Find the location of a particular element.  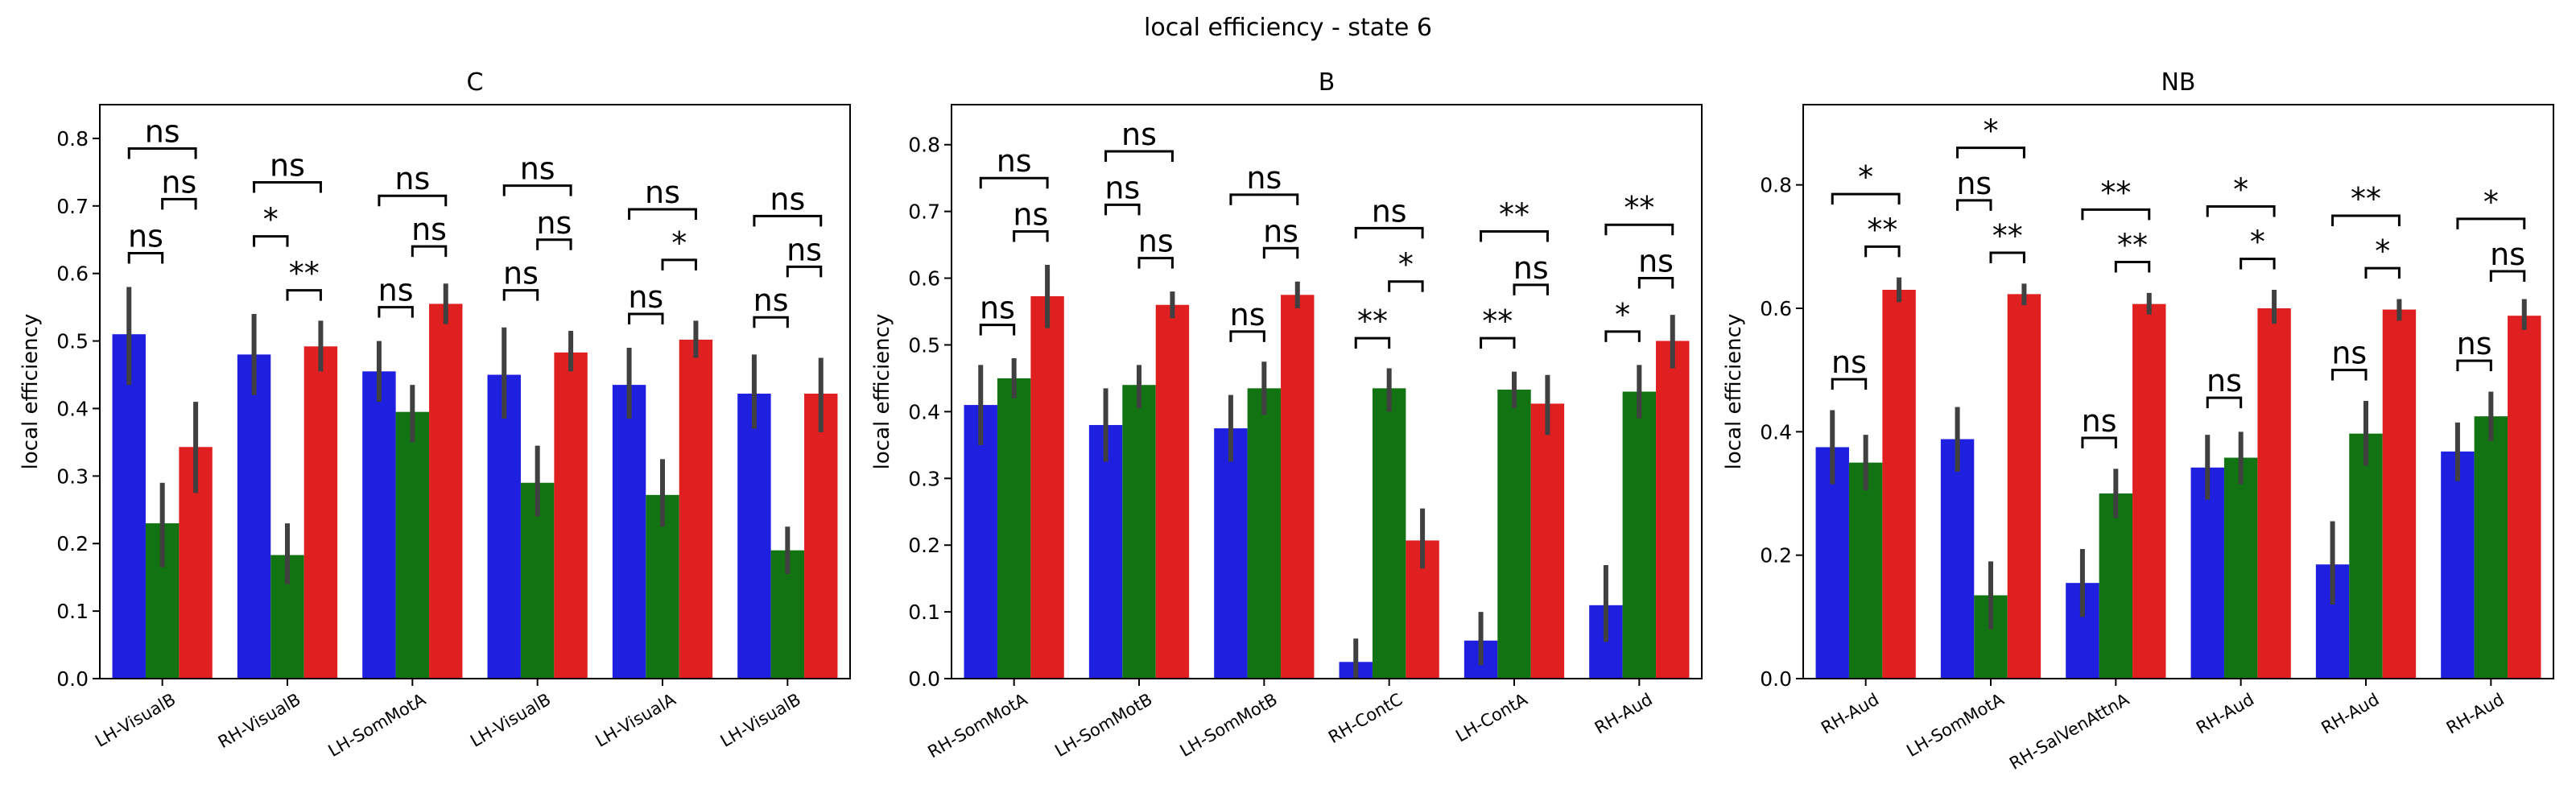

y-tick-label: 0.5 is located at coordinates (72, 341).